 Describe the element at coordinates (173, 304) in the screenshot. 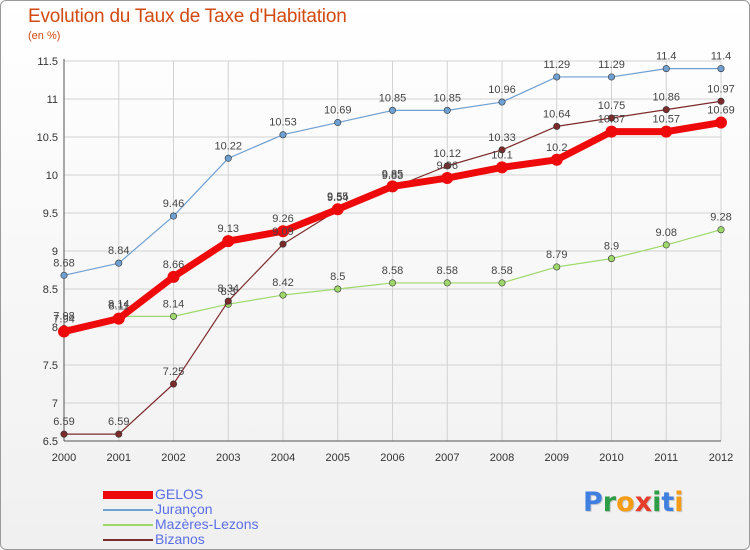

I see `data-label: 8.14` at that location.